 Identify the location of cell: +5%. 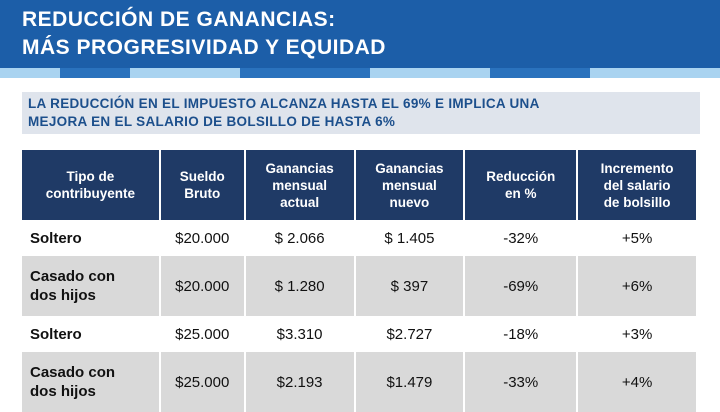
(637, 238).